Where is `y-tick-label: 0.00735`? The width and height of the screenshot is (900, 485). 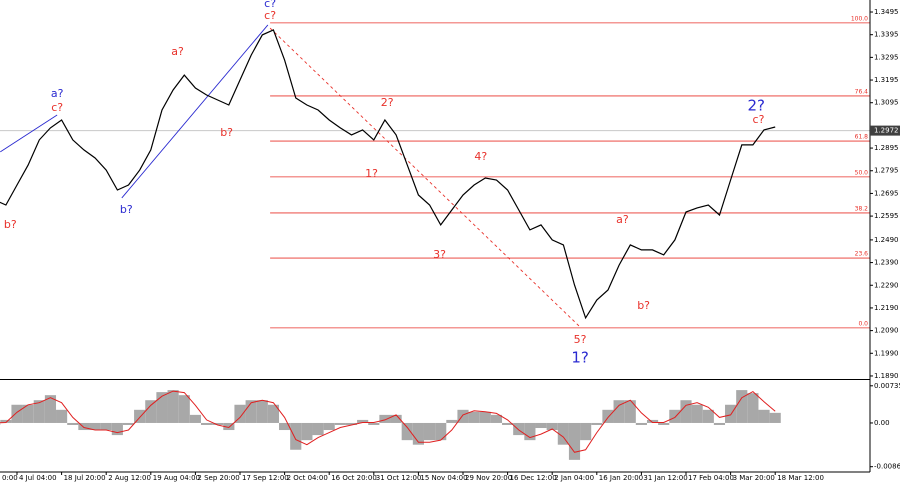
y-tick-label: 0.00735 is located at coordinates (887, 386).